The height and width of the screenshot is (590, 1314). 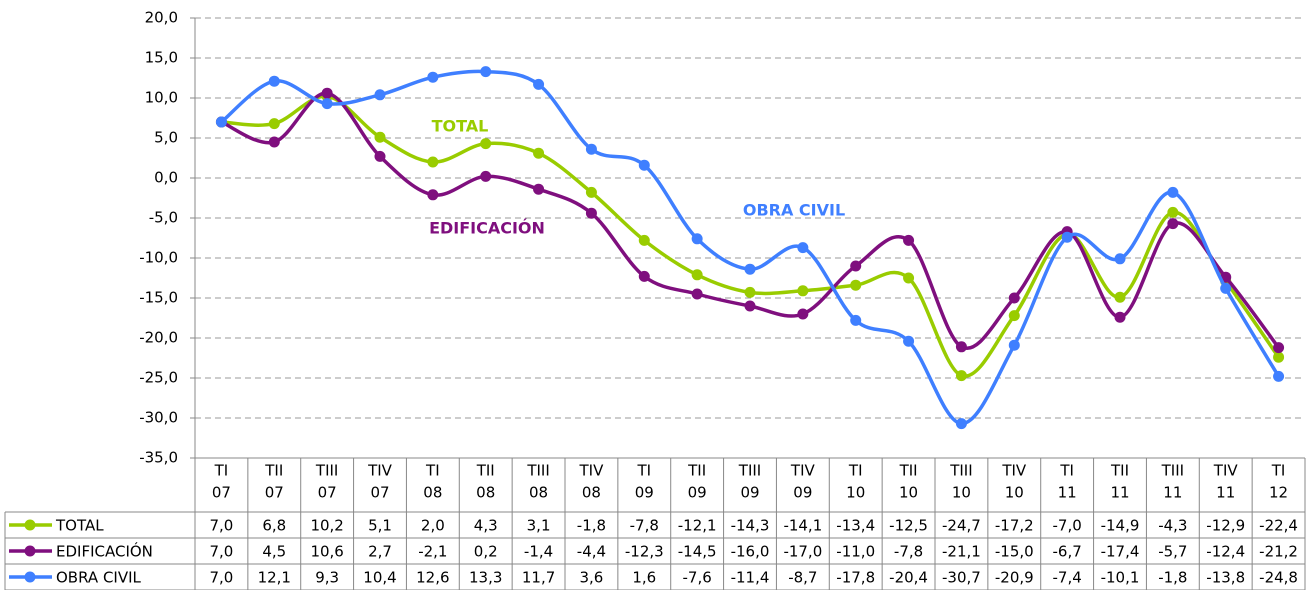 I want to click on value-label: -20,9, so click(x=1014, y=578).